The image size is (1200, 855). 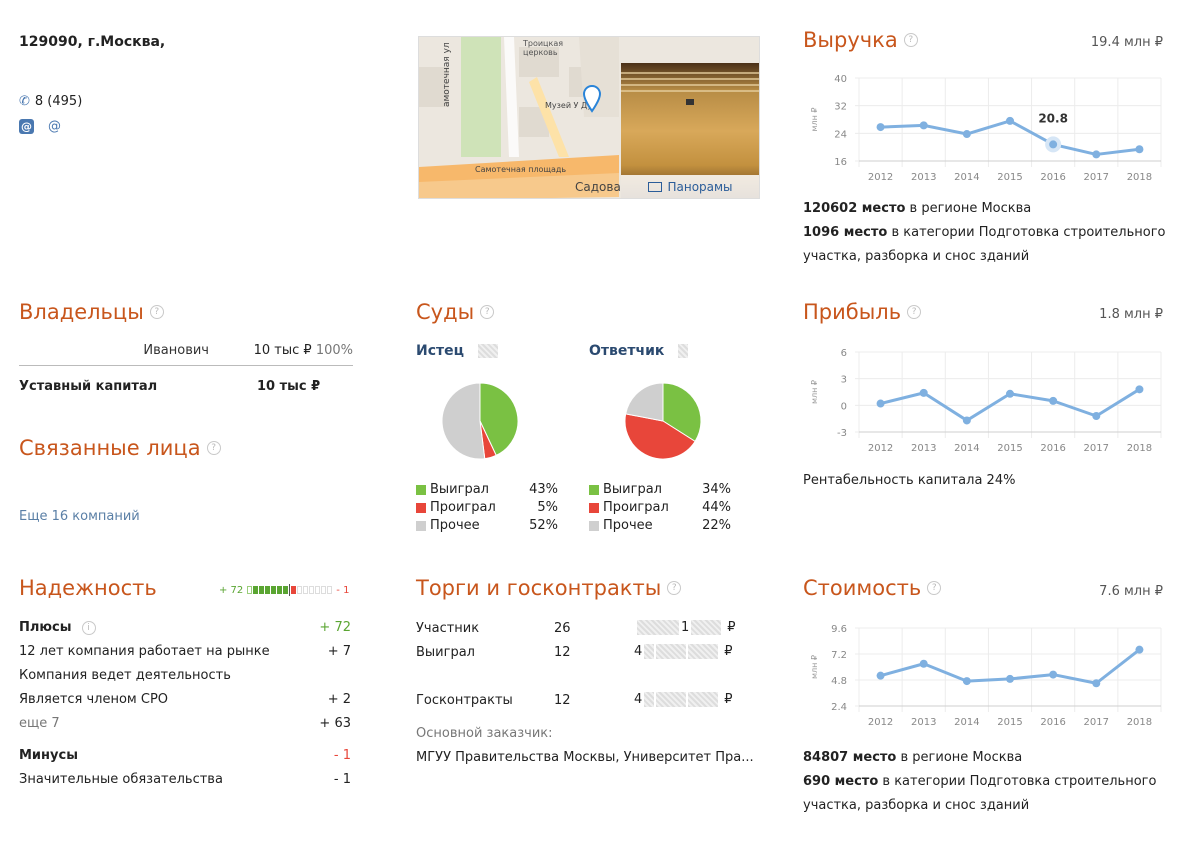 I want to click on map-label-museum: Музей У Ду, so click(x=568, y=105).